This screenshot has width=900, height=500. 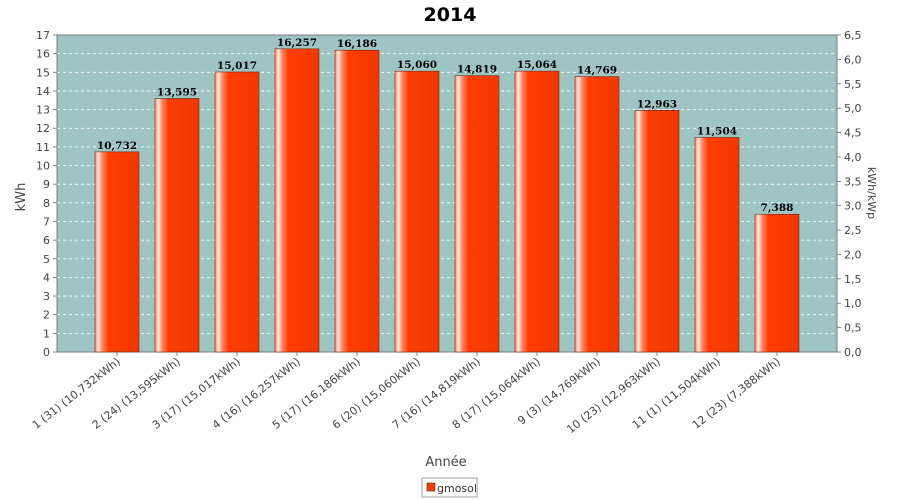 I want to click on legend-box, so click(x=449, y=487).